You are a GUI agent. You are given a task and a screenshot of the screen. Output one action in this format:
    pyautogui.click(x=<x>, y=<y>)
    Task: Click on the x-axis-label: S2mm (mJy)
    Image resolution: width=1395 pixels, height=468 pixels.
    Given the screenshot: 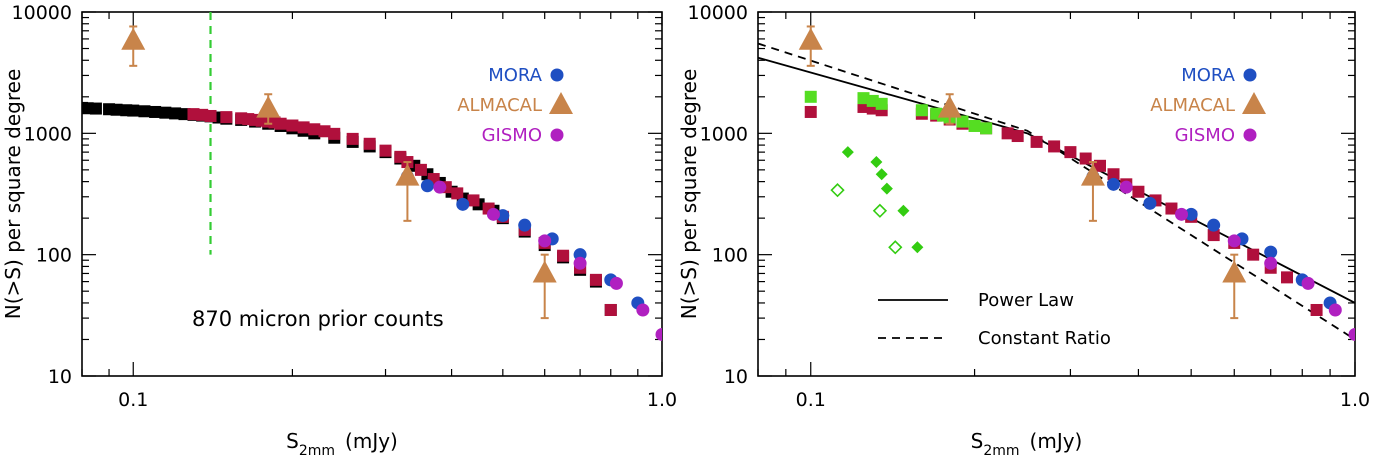 What is the action you would take?
    pyautogui.click(x=342, y=444)
    